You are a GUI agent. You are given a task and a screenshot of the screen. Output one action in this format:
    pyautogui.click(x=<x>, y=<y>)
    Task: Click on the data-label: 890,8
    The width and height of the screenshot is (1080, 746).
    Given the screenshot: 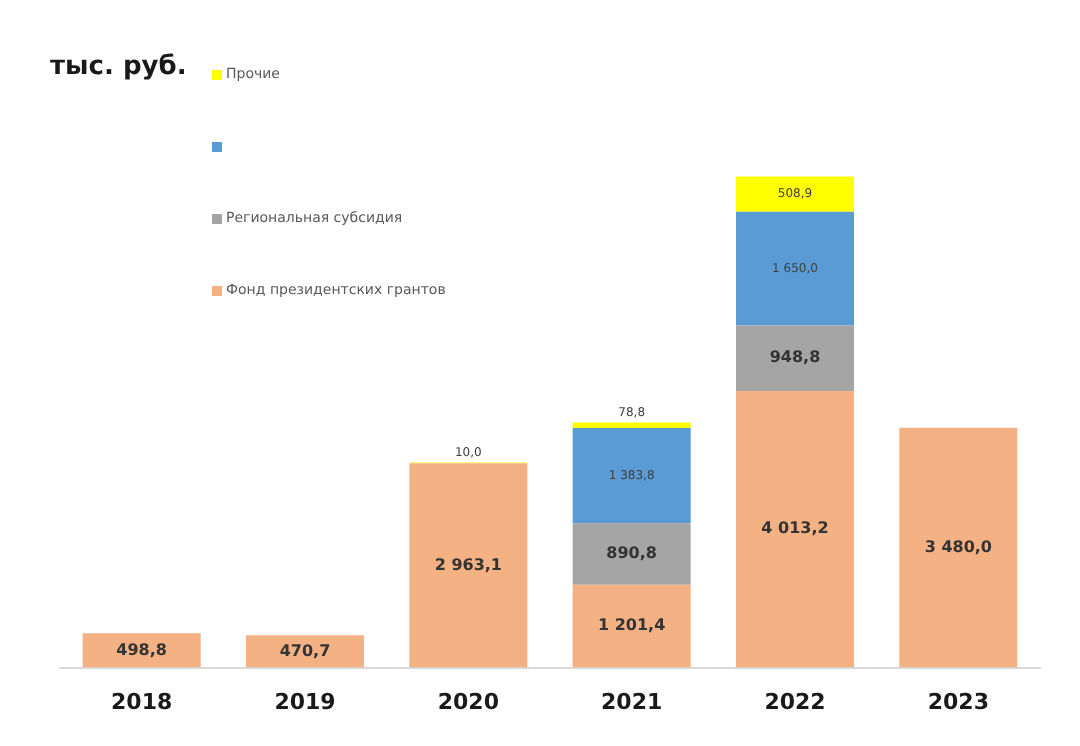 What is the action you would take?
    pyautogui.click(x=632, y=553)
    